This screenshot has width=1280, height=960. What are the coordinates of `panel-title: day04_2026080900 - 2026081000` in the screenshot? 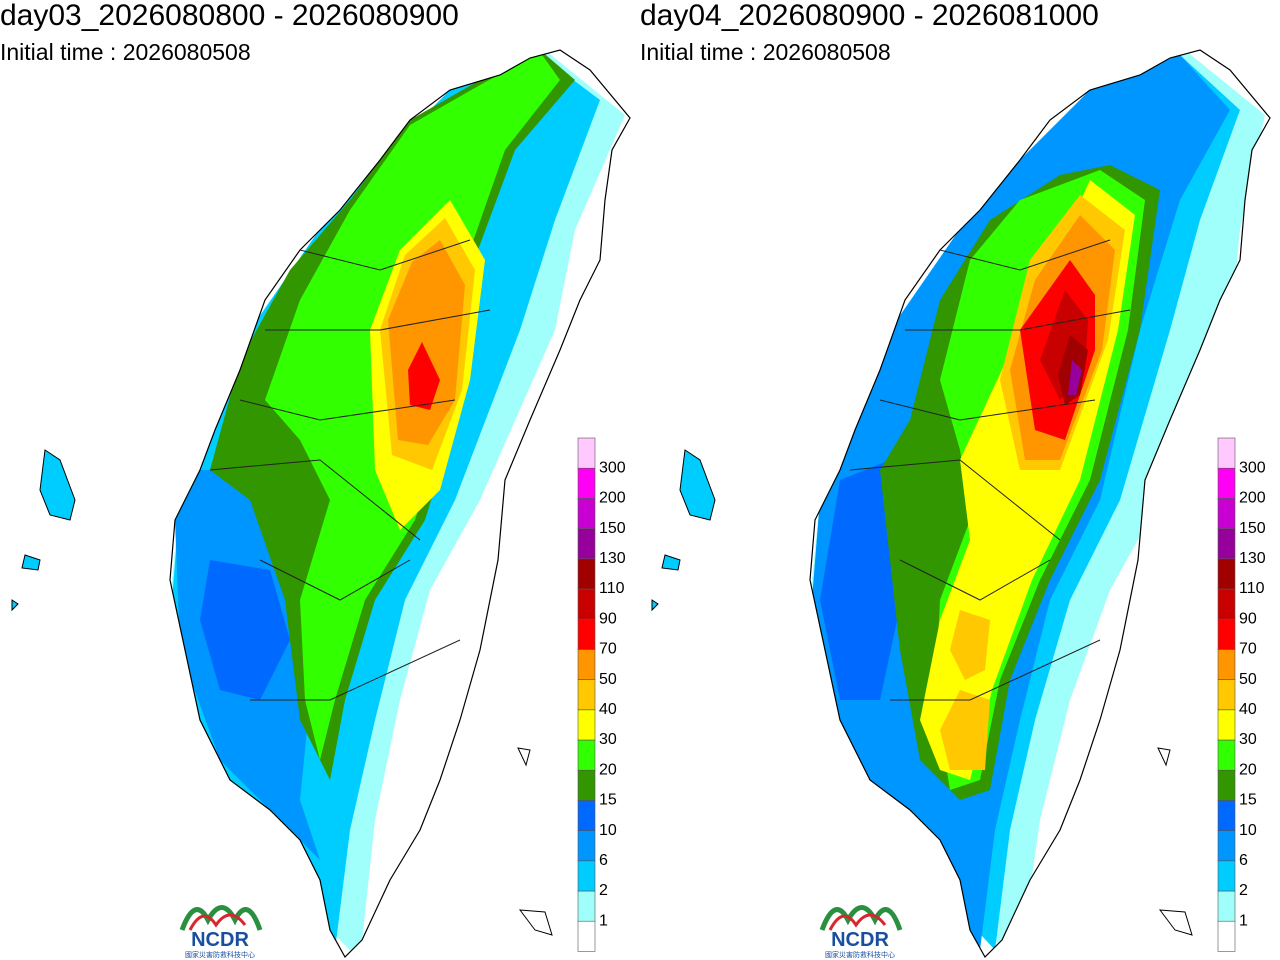 It's located at (869, 16).